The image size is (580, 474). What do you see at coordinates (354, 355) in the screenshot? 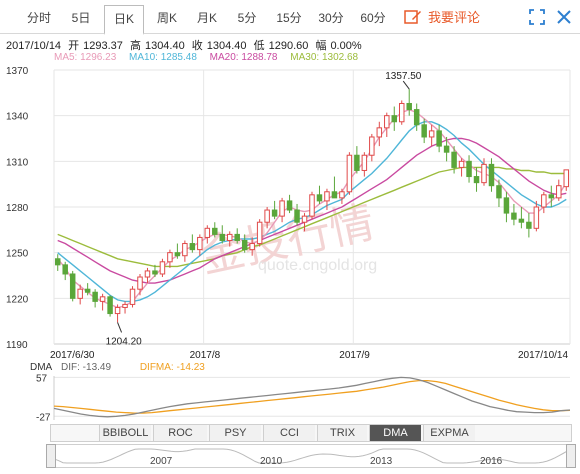
I see `x-tick-label: 2017/9` at bounding box center [354, 355].